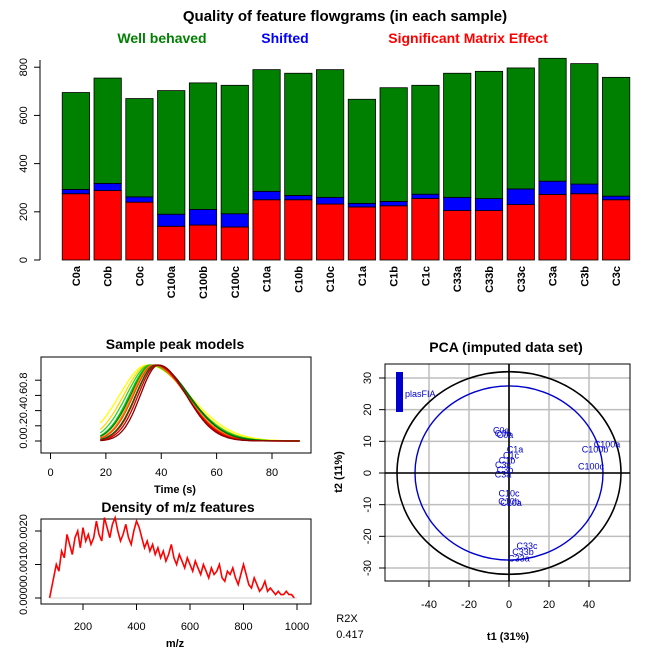 The height and width of the screenshot is (653, 653). Describe the element at coordinates (339, 472) in the screenshot. I see `pca-ylabel: t2 (11%)` at that location.